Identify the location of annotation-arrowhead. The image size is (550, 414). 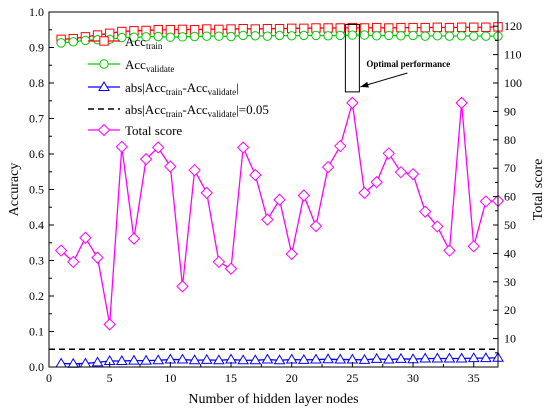
(364, 84).